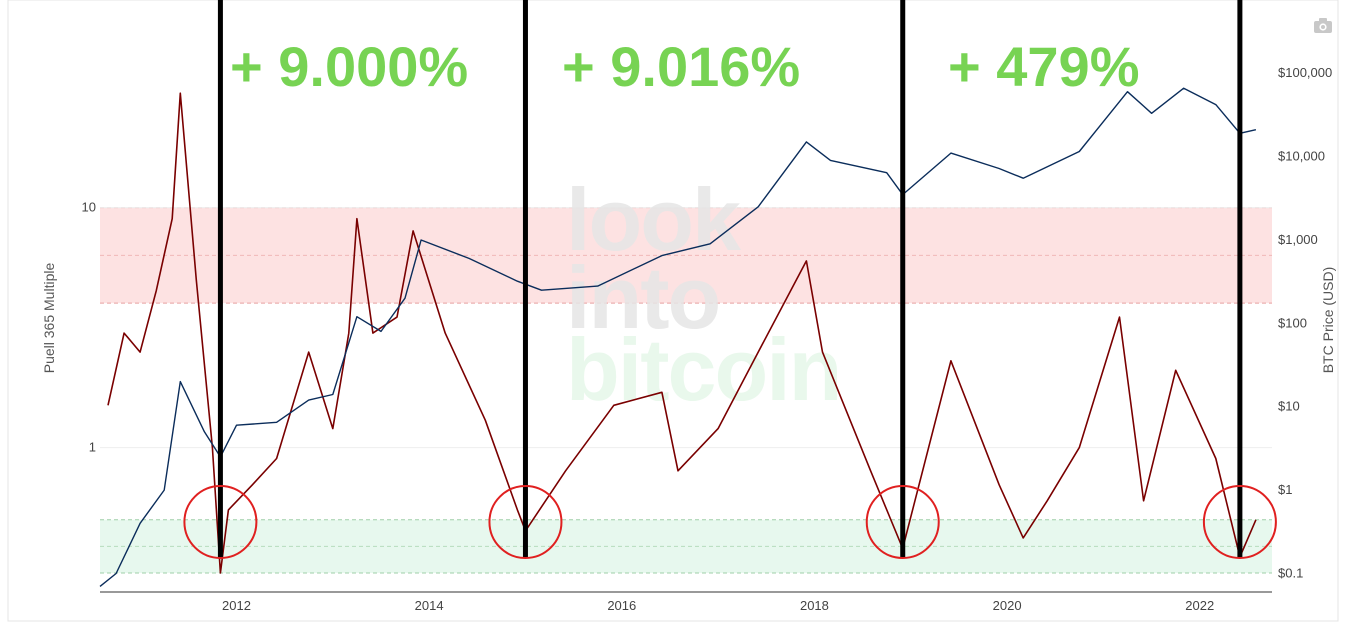 This screenshot has height=627, width=1345. Describe the element at coordinates (1044, 66) in the screenshot. I see `gain-annotation-3: + 479%` at that location.